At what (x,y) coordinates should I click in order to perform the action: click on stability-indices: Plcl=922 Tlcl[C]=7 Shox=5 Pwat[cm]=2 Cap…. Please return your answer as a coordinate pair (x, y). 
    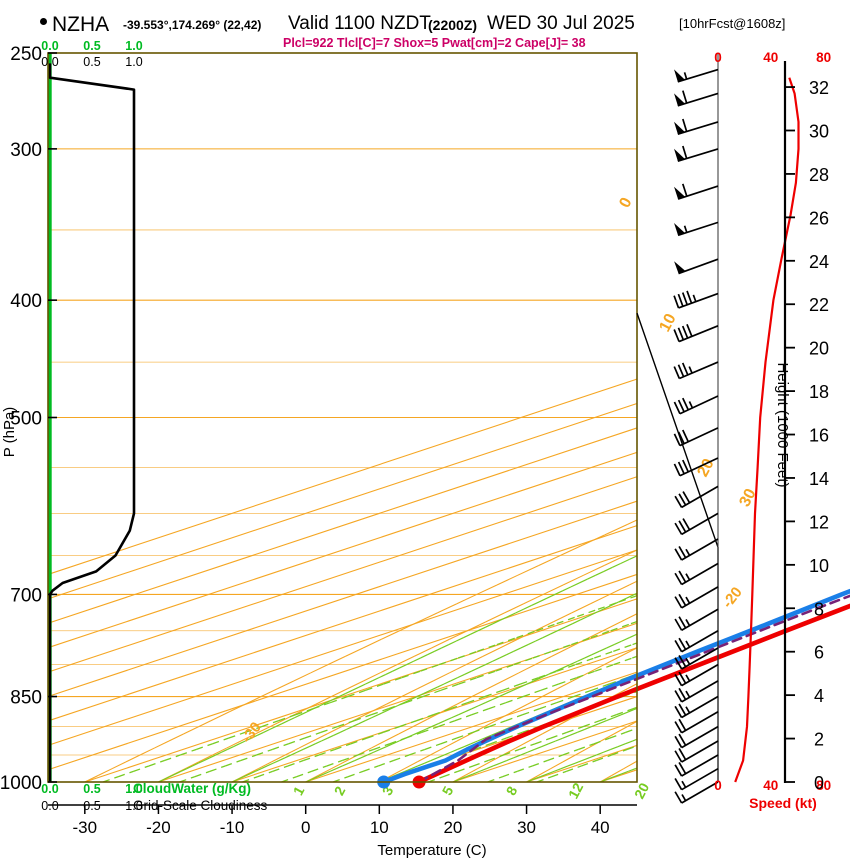
    Looking at the image, I should click on (434, 43).